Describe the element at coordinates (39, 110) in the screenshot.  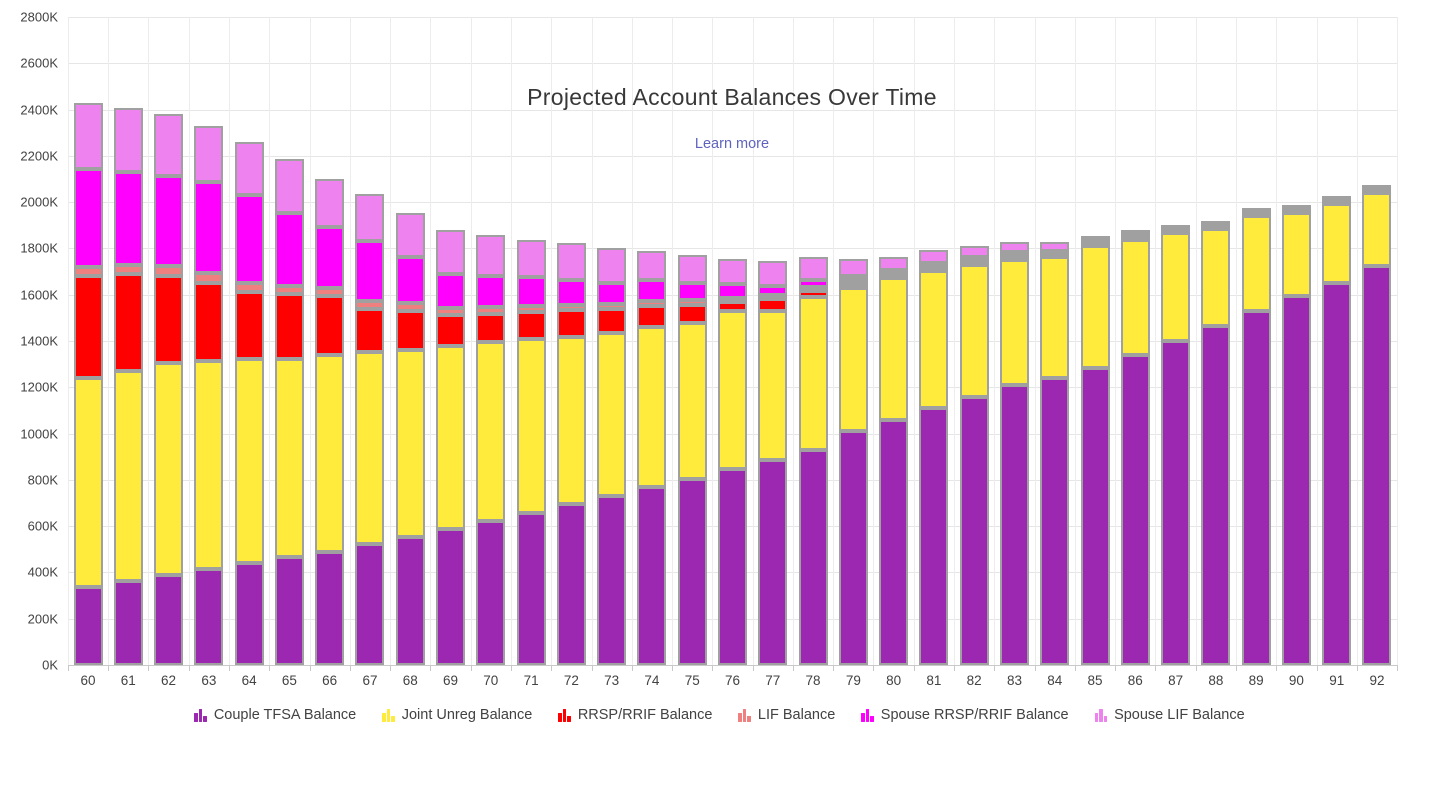
I see `y-axis-label: 2400K` at that location.